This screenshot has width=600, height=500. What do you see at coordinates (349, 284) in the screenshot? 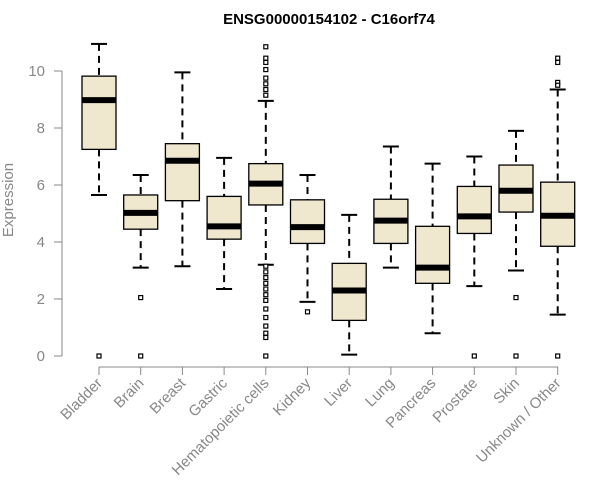
I see `box-liver` at bounding box center [349, 284].